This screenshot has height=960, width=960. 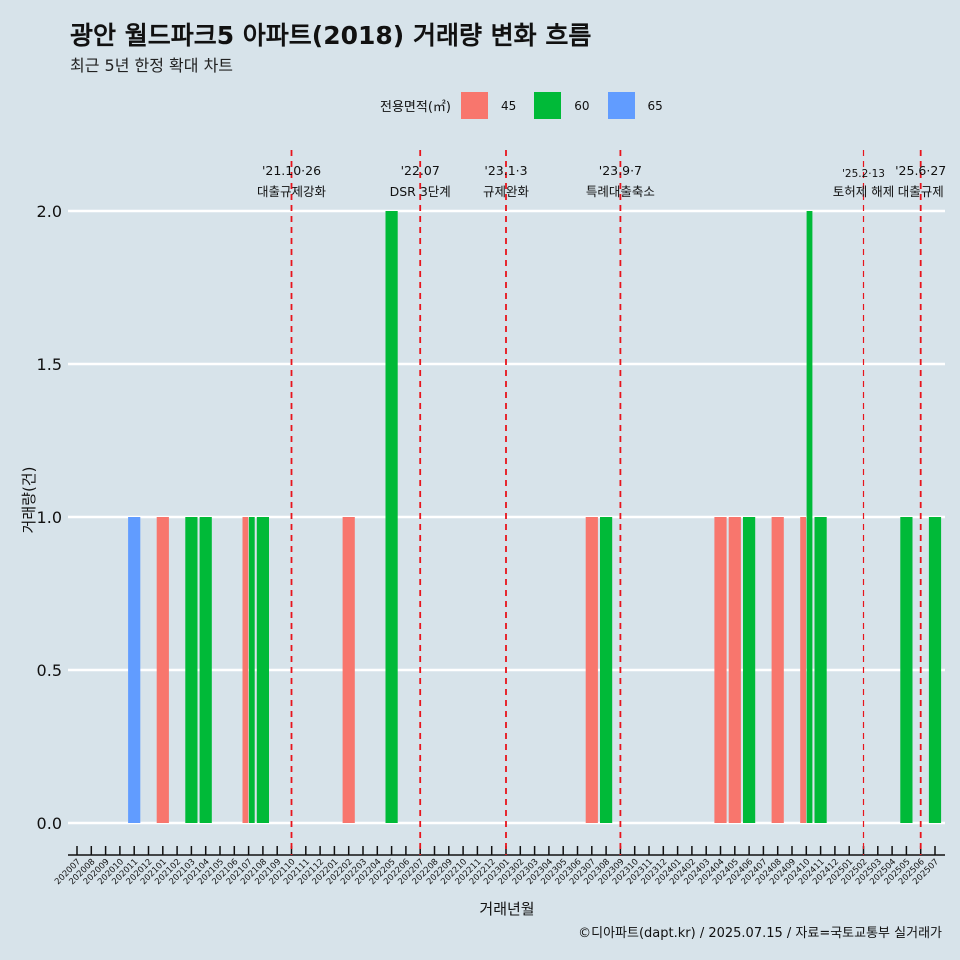 I want to click on y-tick-label: 0.5, so click(x=49, y=670).